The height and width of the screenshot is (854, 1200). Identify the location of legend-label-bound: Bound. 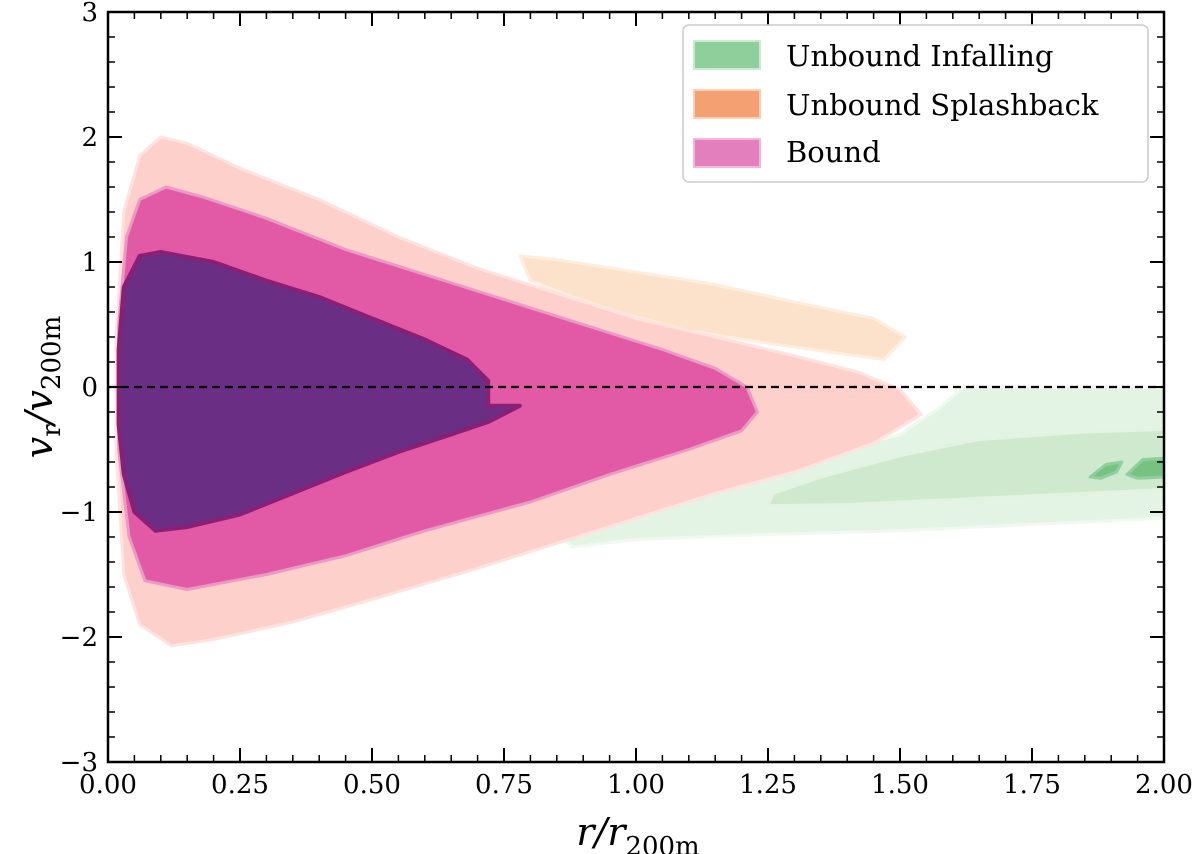
(833, 152).